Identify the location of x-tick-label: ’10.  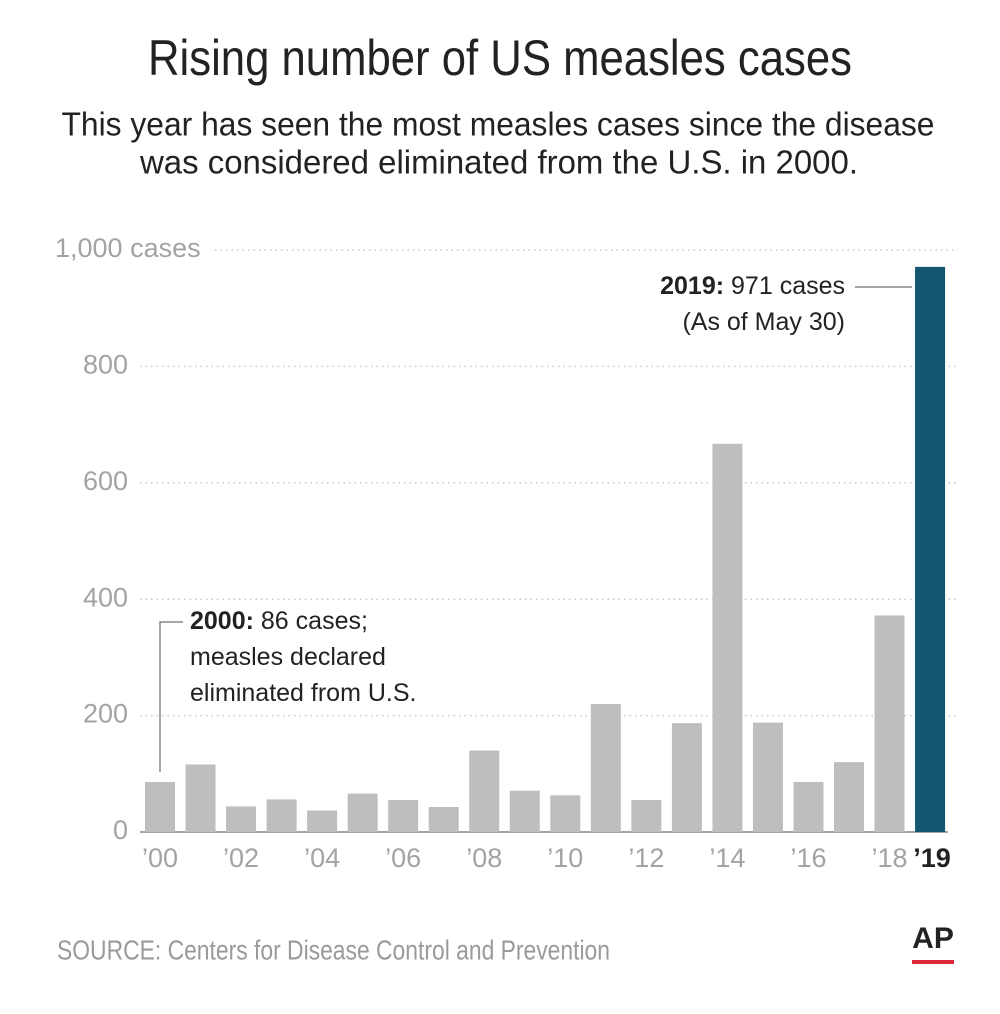
(565, 858).